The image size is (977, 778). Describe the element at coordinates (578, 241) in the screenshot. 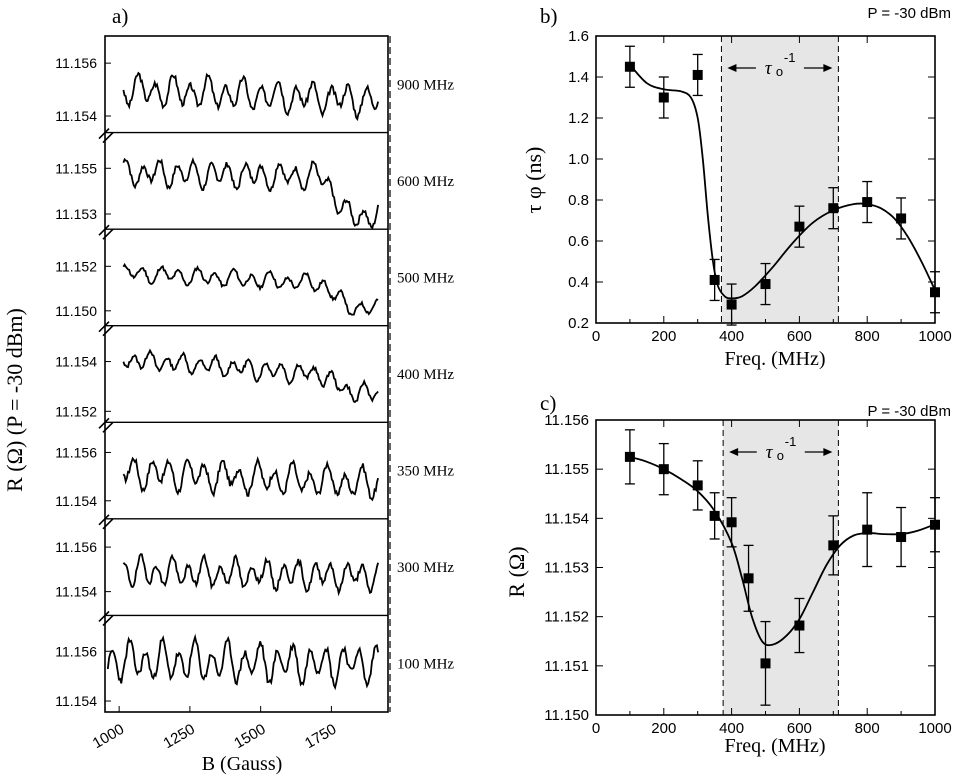

I see `y-tick-label: 0.6` at that location.